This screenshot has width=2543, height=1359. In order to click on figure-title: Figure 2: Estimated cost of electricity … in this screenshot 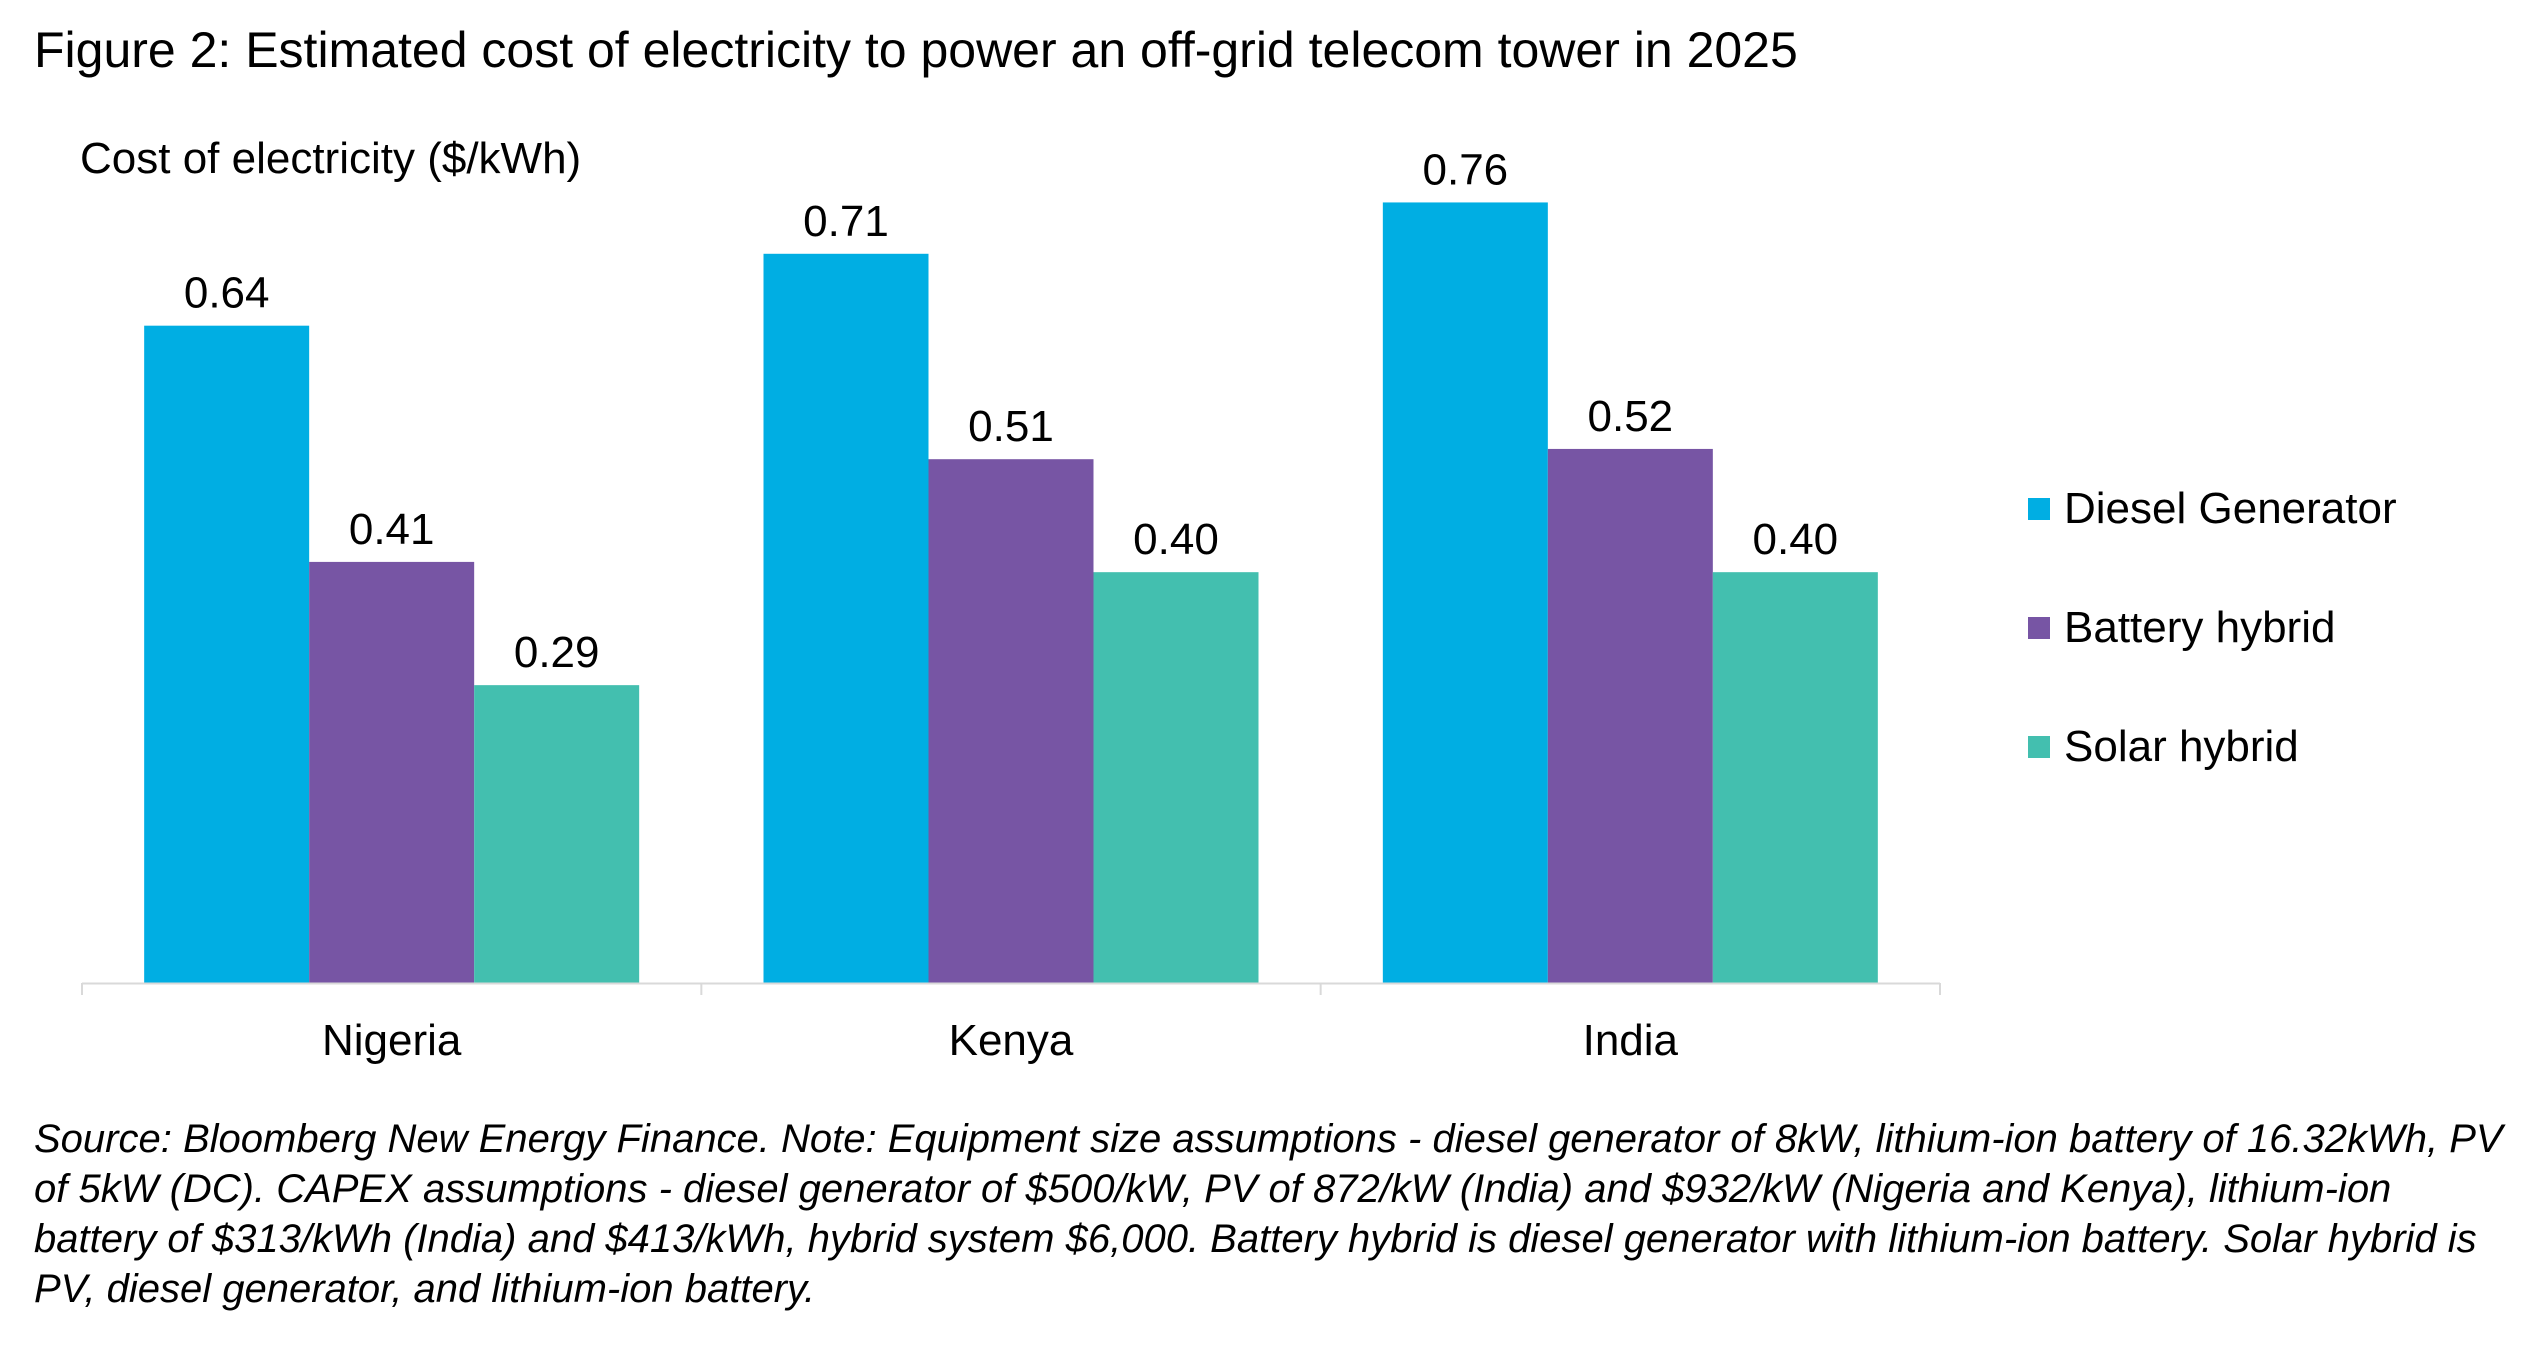, I will do `click(916, 50)`.